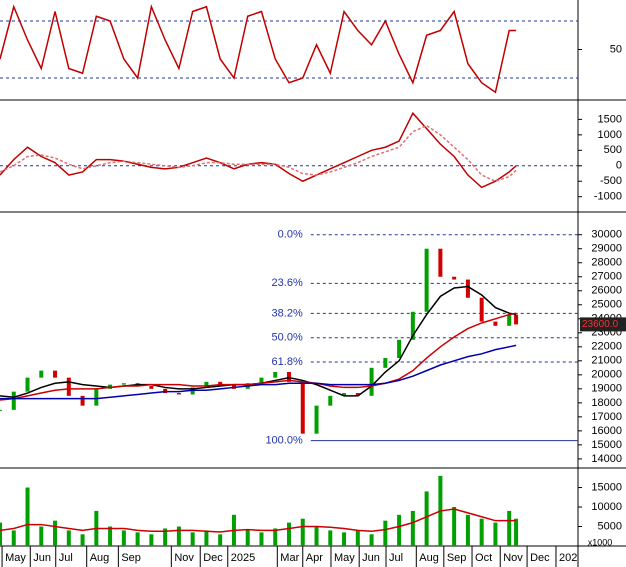 This screenshot has height=567, width=626. Describe the element at coordinates (513, 558) in the screenshot. I see `x-tick-label: Nov` at that location.